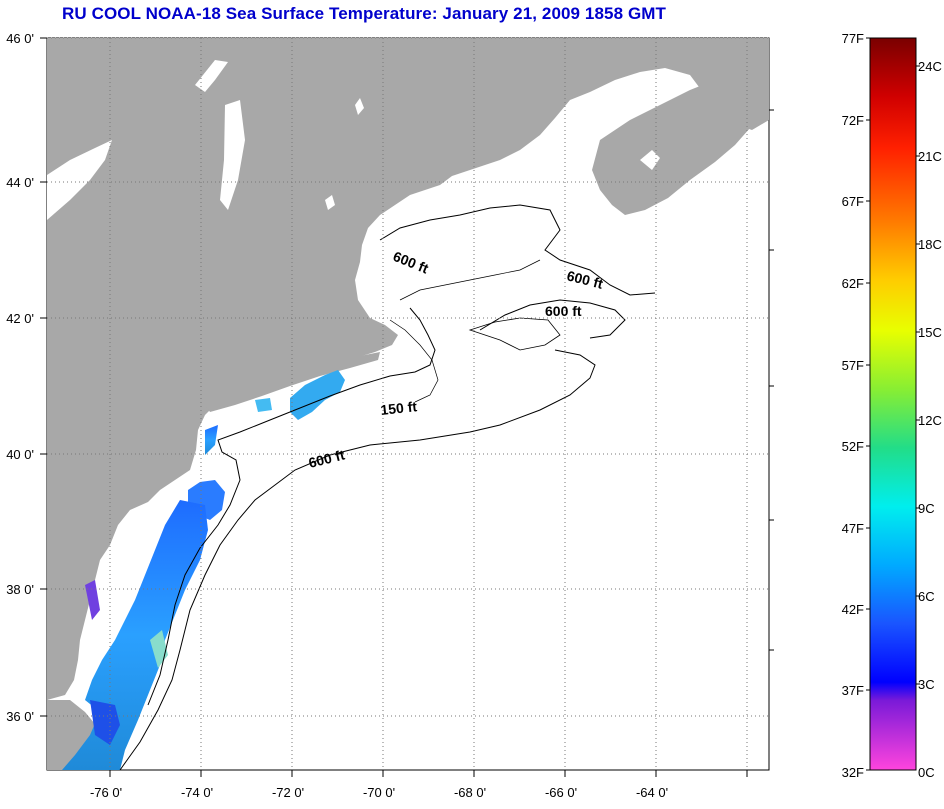 The width and height of the screenshot is (944, 809). I want to click on lon-label-70: -70 0', so click(379, 792).